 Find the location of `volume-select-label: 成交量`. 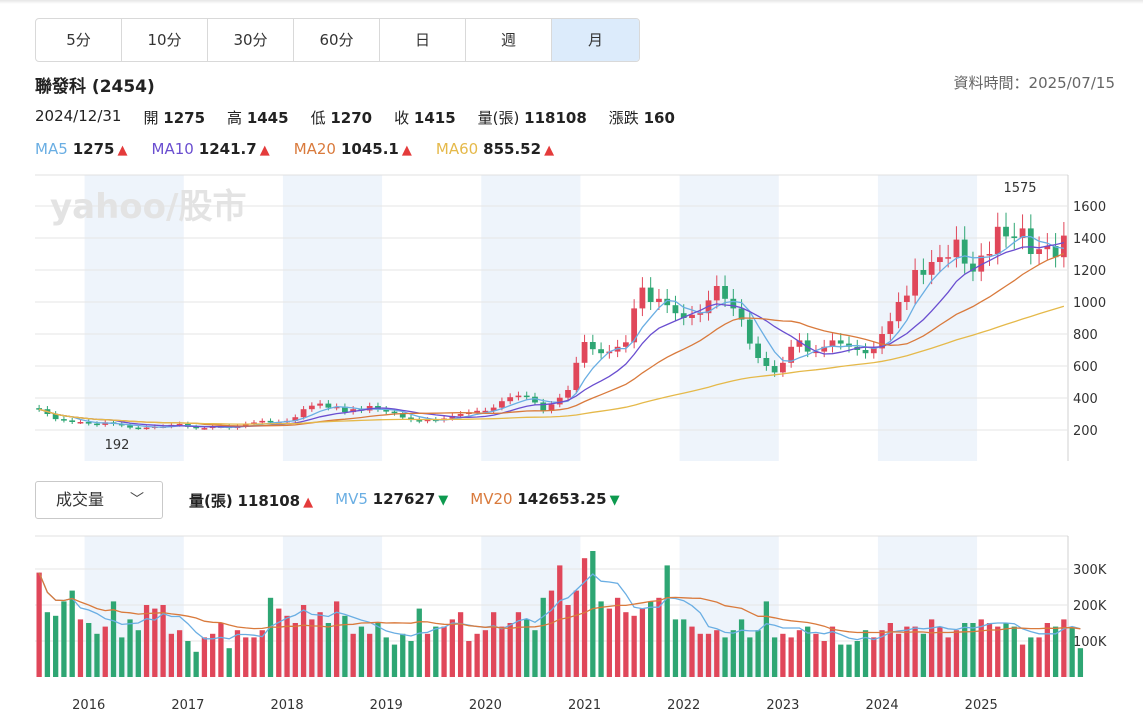

volume-select-label: 成交量 is located at coordinates (80, 499).